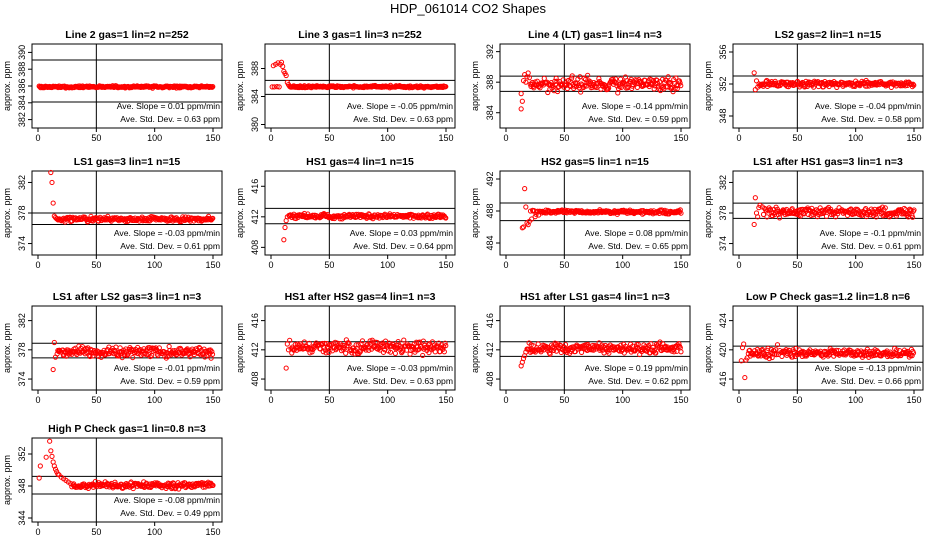 The height and width of the screenshot is (540, 936). I want to click on y-tick-label: 412, so click(490, 349).